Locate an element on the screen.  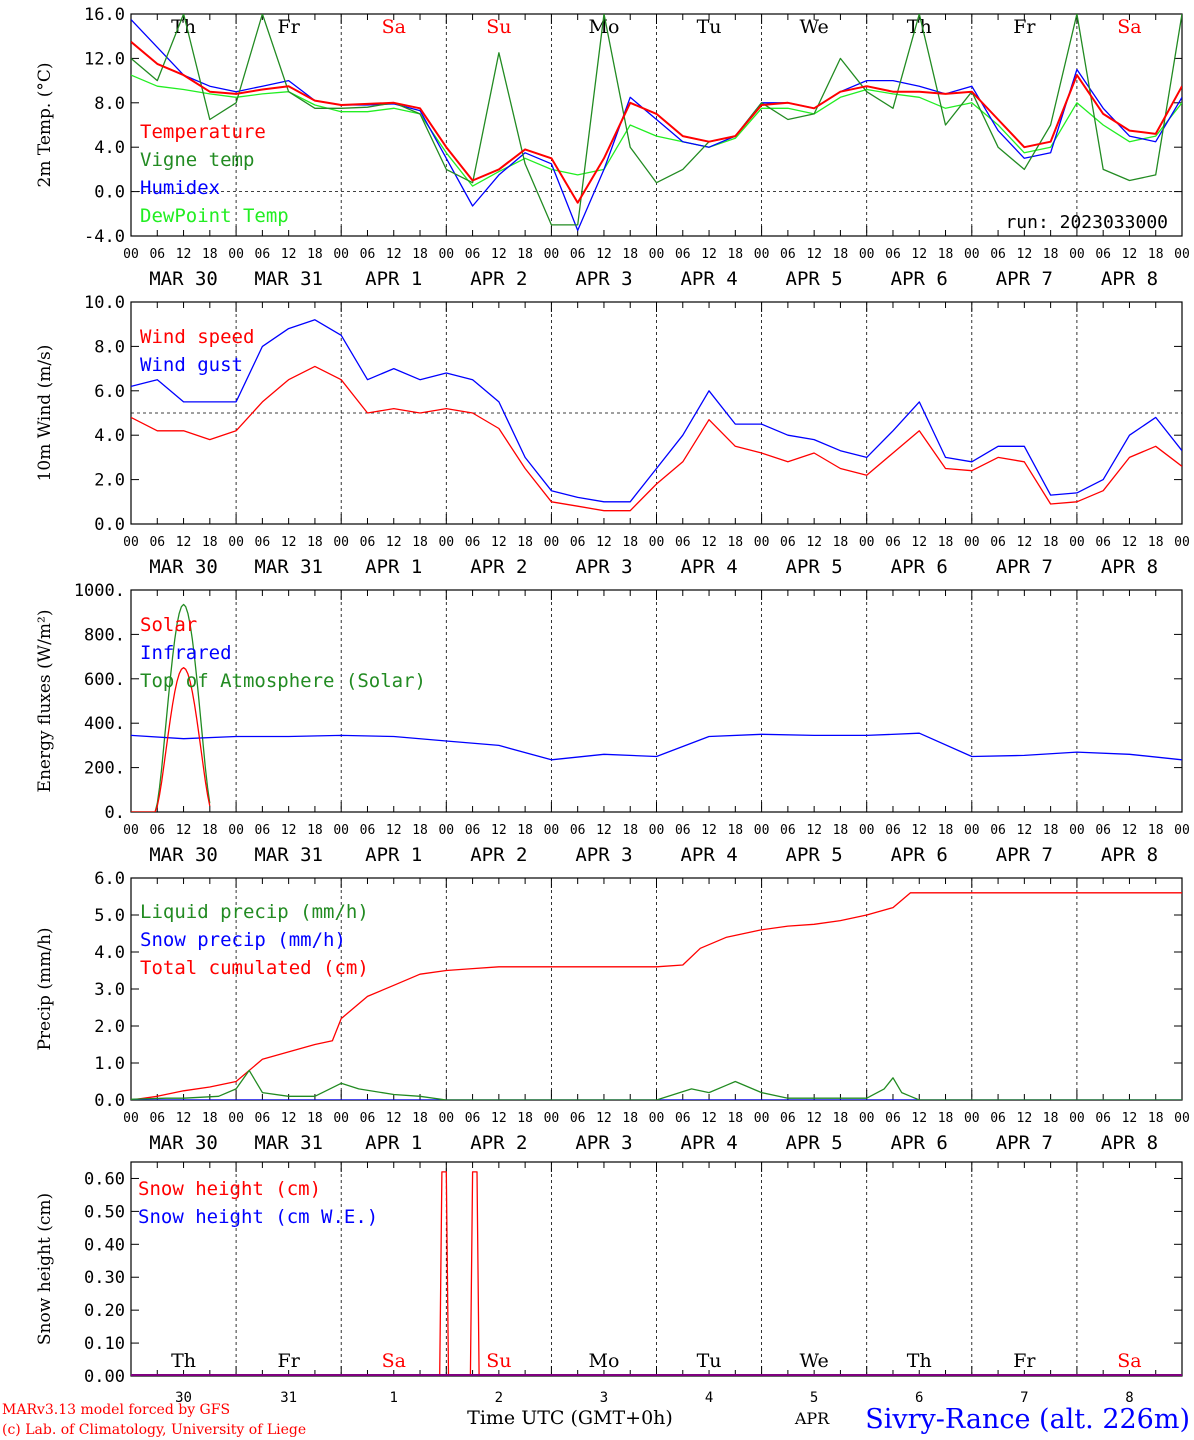
snow-ytick-label: 0.20 is located at coordinates (104, 1311).